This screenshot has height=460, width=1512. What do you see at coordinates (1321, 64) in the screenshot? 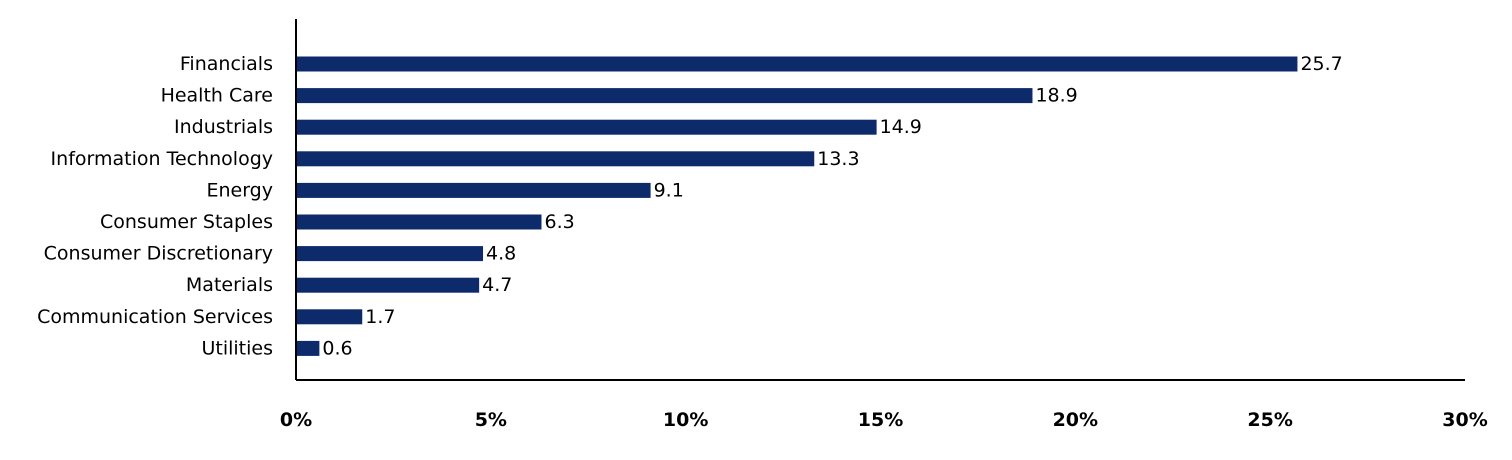
I see `data-label: 25.7` at bounding box center [1321, 64].